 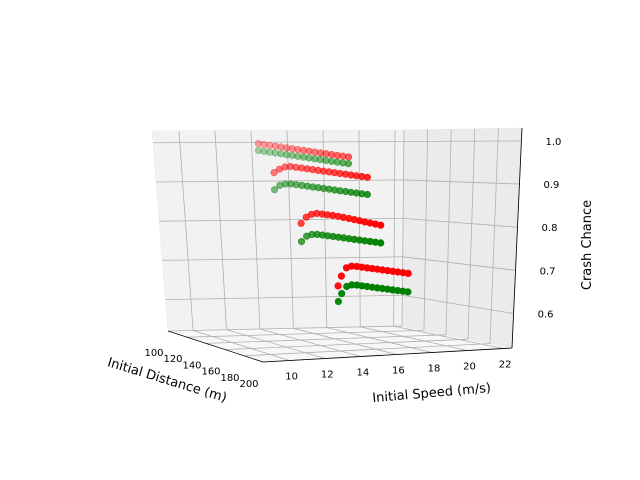 What do you see at coordinates (553, 142) in the screenshot?
I see `crash-tick-label: 1.0` at bounding box center [553, 142].